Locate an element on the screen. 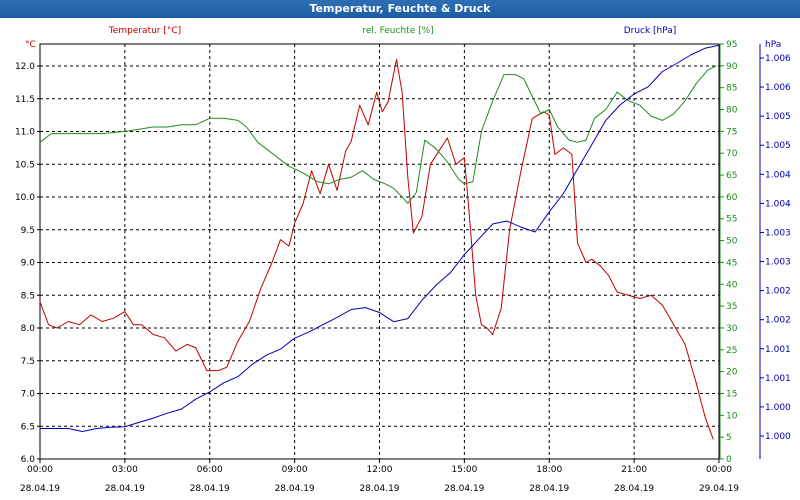 This screenshot has width=800, height=500. humidity-tick-label: 95 is located at coordinates (731, 45).